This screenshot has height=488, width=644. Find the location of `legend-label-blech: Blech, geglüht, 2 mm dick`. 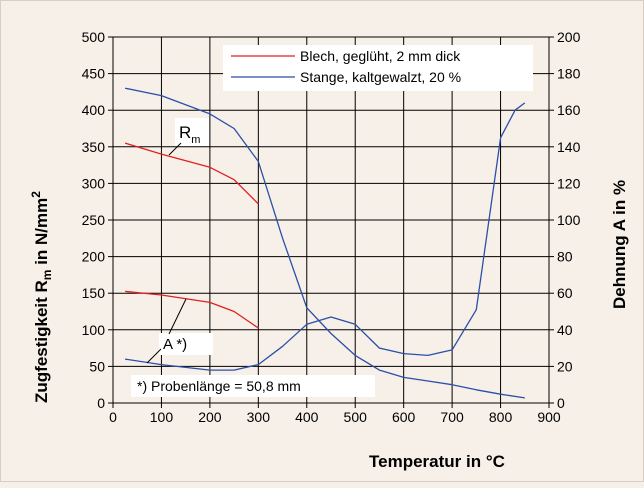

legend-label-blech: Blech, geglüht, 2 mm dick is located at coordinates (380, 56).